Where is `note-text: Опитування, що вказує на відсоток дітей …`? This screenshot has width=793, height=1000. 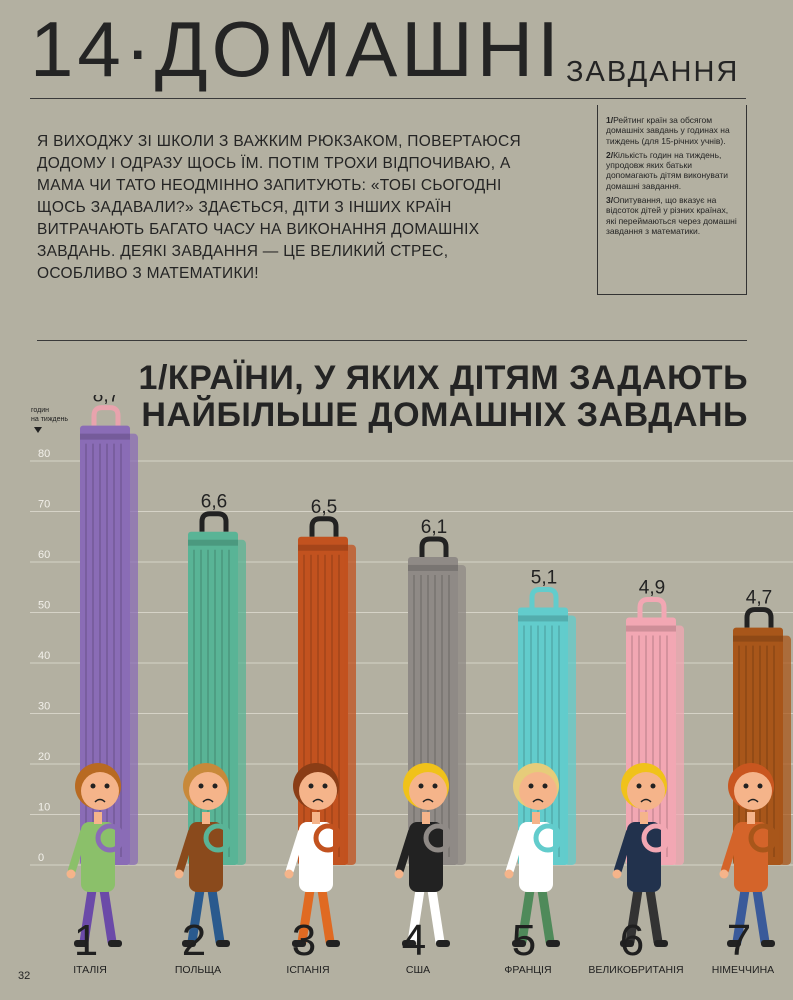 note-text: Опитування, що вказує на відсоток дітей … is located at coordinates (671, 215).